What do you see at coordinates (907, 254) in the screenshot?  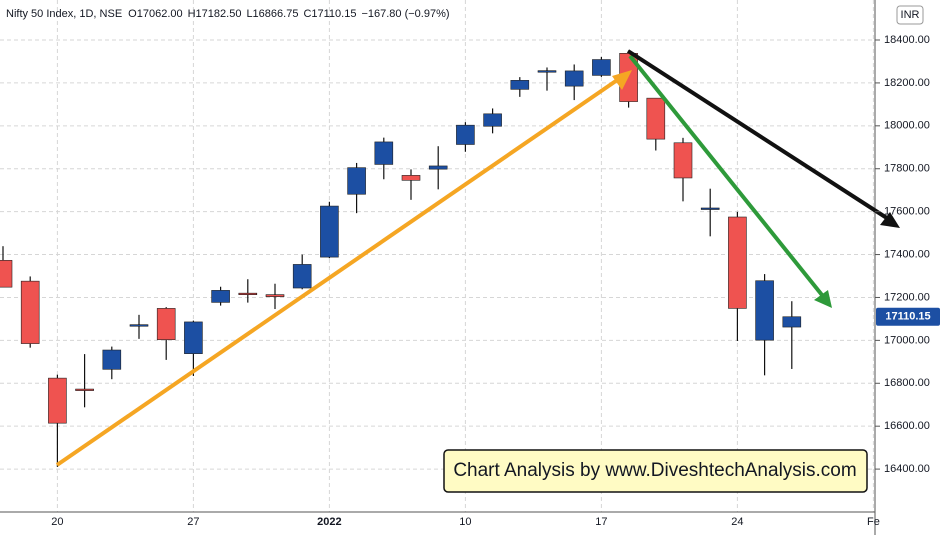 I see `y-tick-label: 17400.00` at bounding box center [907, 254].